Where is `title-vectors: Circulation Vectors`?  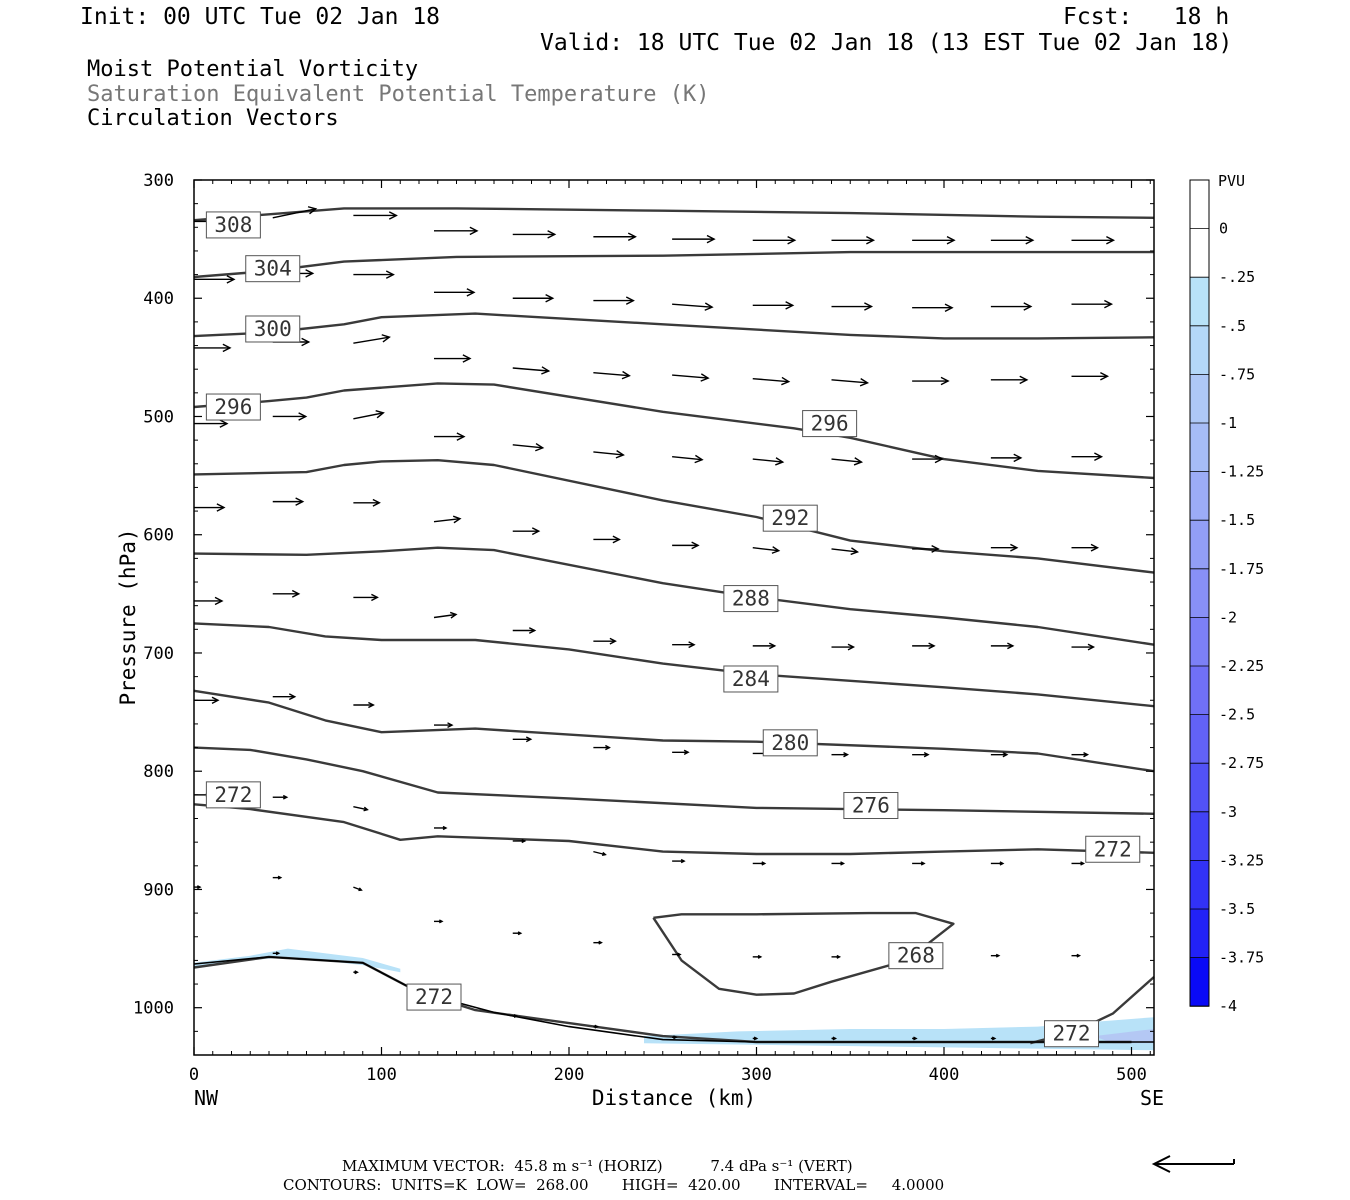
title-vectors: Circulation Vectors is located at coordinates (213, 118).